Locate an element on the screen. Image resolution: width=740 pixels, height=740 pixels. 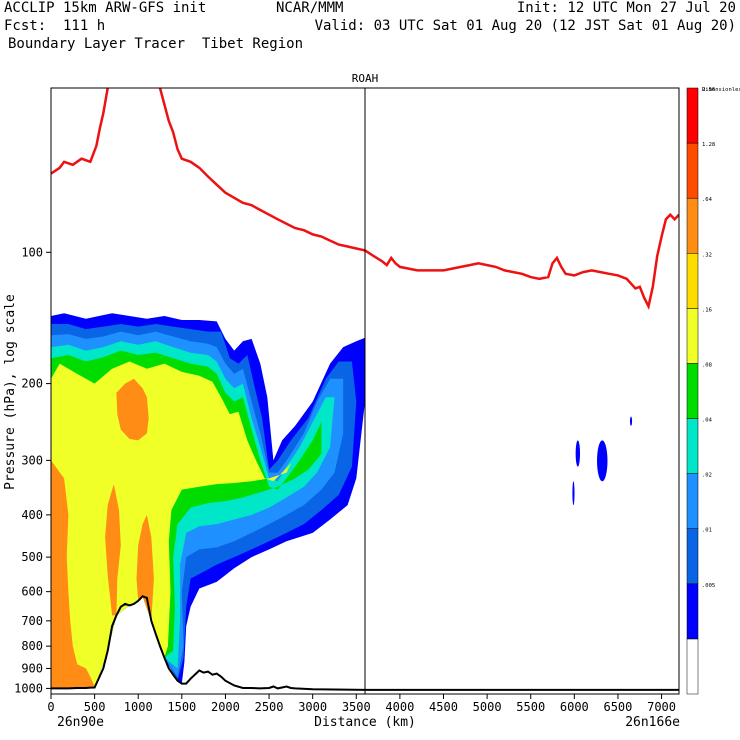
y-tick-label: 900 is located at coordinates (32, 668).